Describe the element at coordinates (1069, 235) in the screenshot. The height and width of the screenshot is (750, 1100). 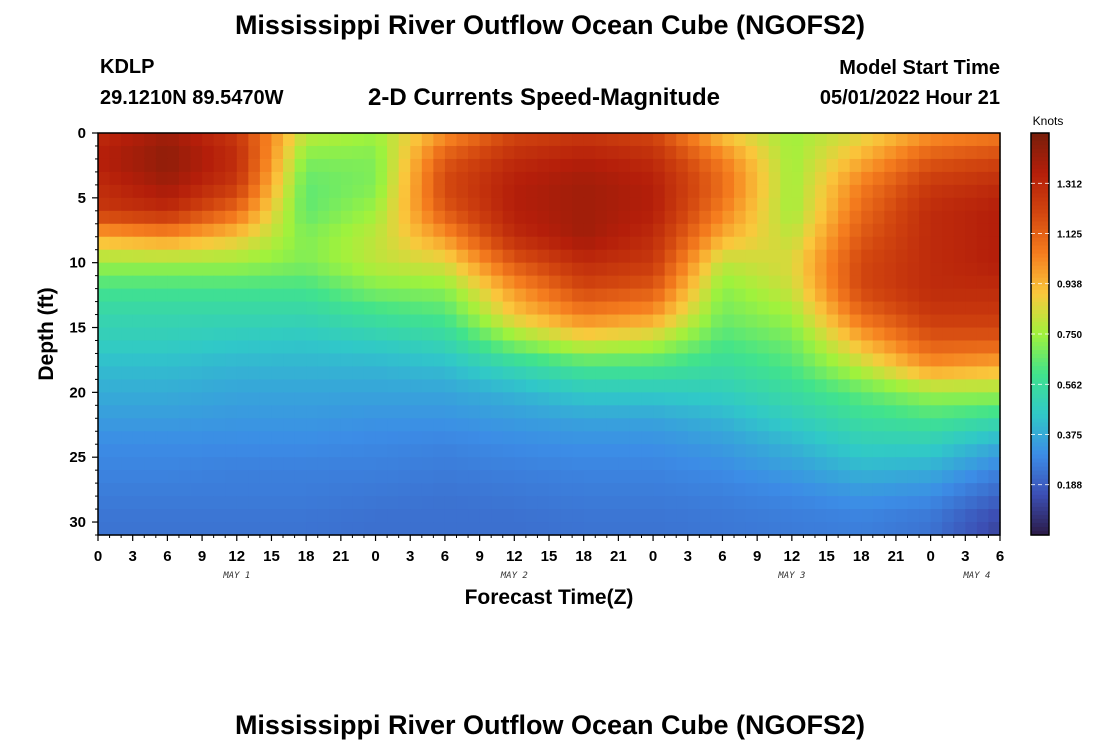
I see `colorbar-tick-label: 1.125` at that location.